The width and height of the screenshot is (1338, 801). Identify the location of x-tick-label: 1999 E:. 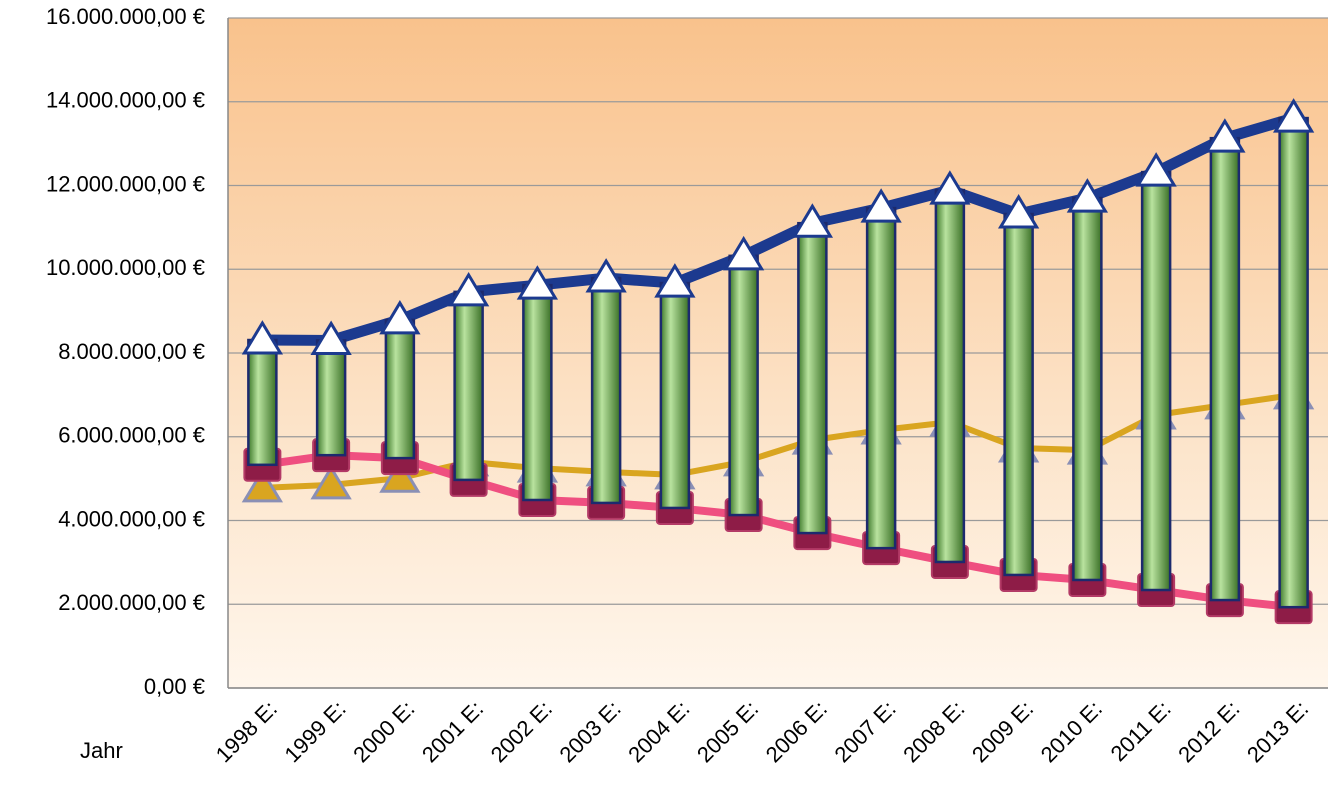
(314, 731).